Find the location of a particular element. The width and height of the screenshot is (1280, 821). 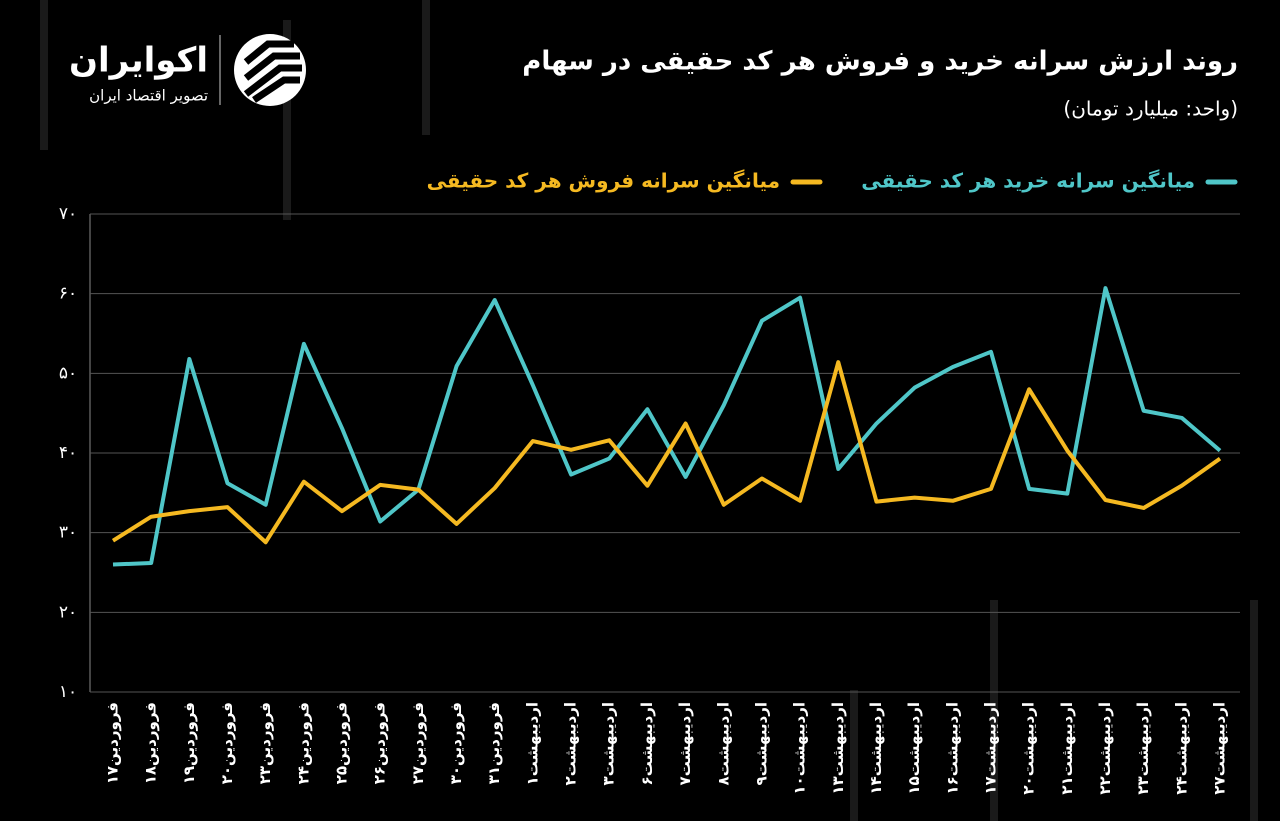

x-tick-label: اردیبهشت۱۳ is located at coordinates (838, 748).